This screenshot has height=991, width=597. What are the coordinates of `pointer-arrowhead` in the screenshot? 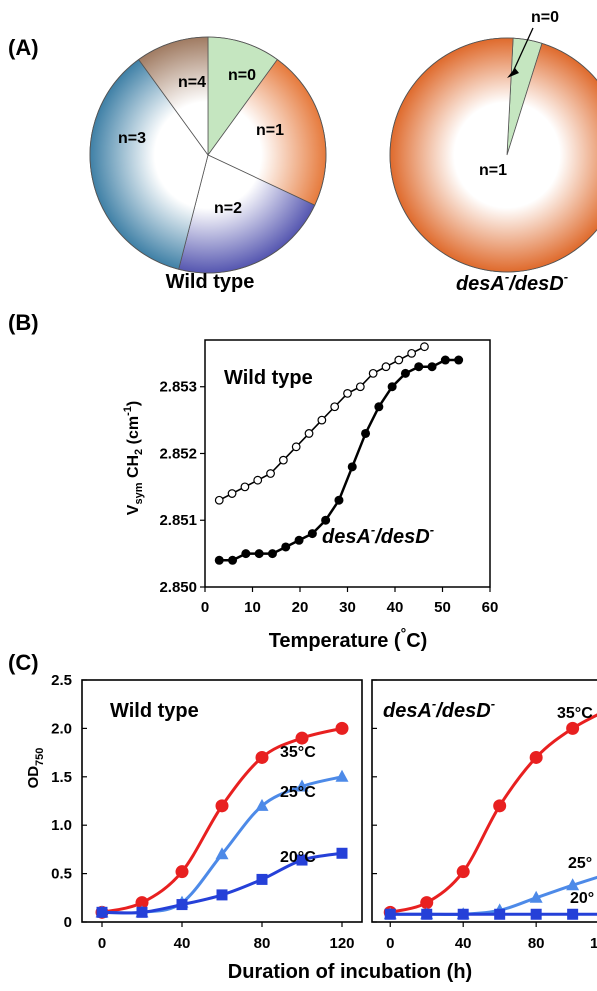 It's located at (513, 73).